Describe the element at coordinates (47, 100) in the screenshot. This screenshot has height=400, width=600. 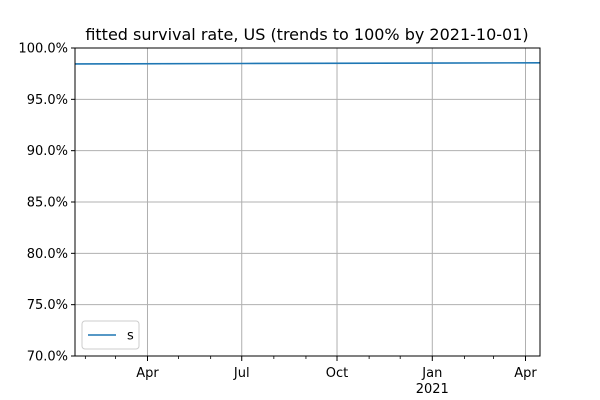
I see `y-tick-label: 95.0%` at that location.